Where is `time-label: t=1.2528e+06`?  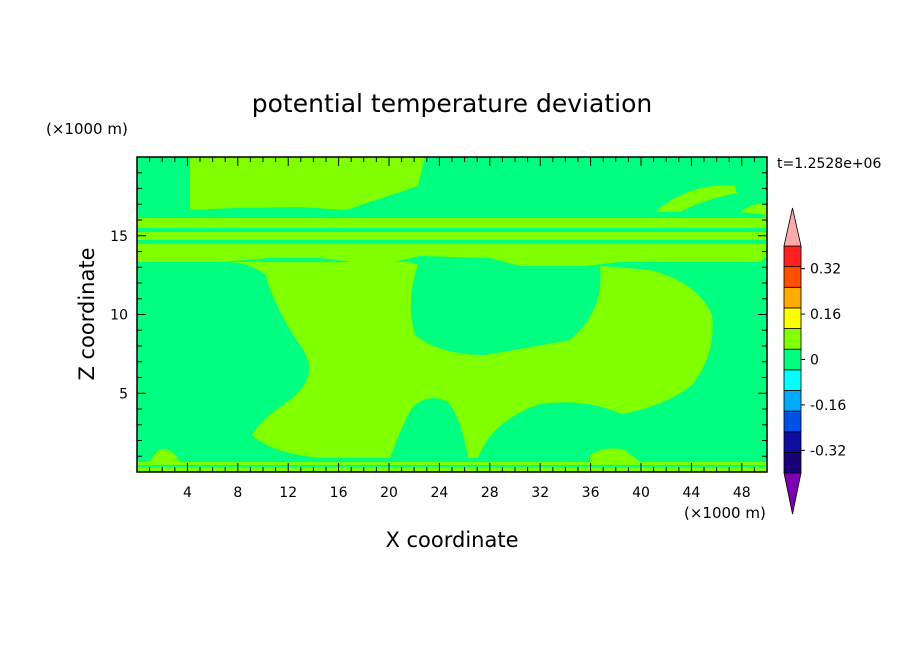
time-label: t=1.2528e+06 is located at coordinates (829, 164).